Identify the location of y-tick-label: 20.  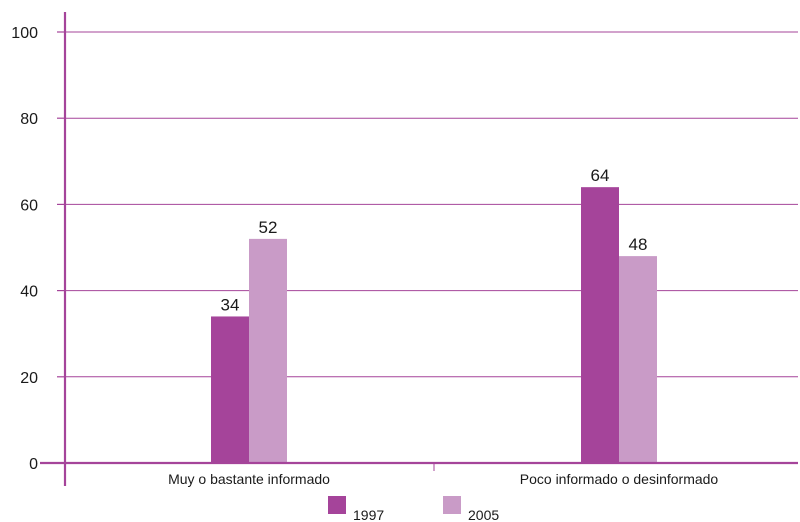
(29, 378).